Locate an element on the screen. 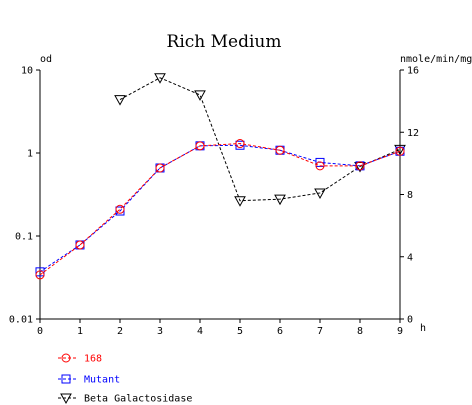 This screenshot has width=472, height=405. data-point-mutant is located at coordinates (320, 162).